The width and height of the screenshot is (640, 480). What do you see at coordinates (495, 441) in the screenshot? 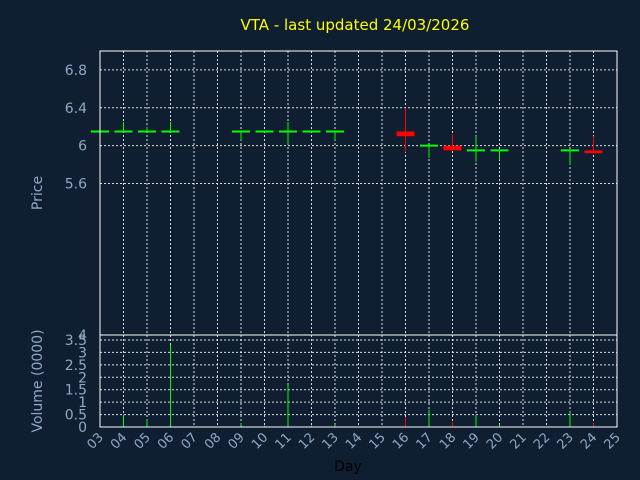
I see `x-tick-label: 20` at bounding box center [495, 441].